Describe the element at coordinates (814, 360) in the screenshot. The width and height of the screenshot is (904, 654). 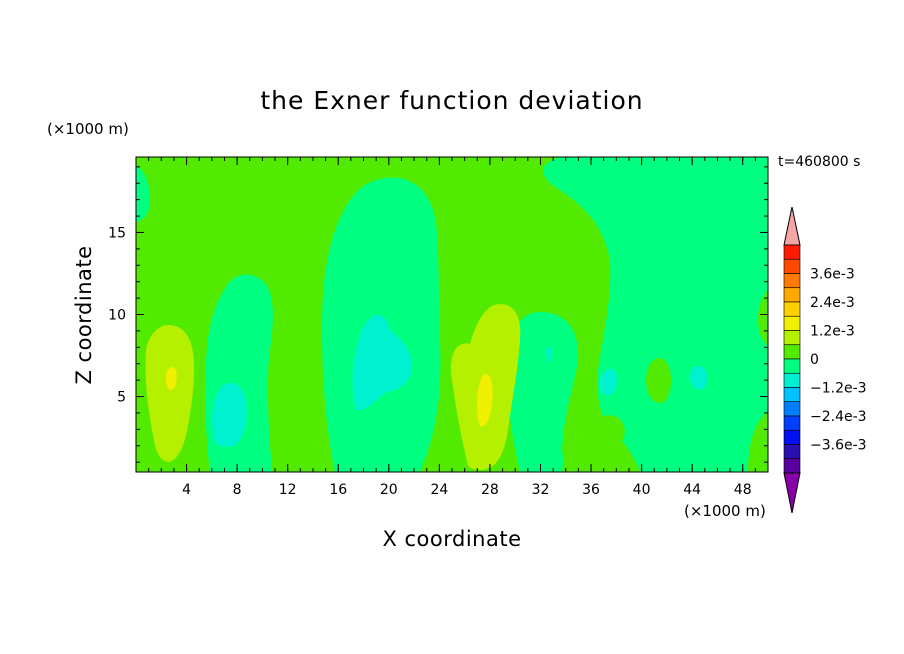
I see `colorbar-label: 0` at that location.